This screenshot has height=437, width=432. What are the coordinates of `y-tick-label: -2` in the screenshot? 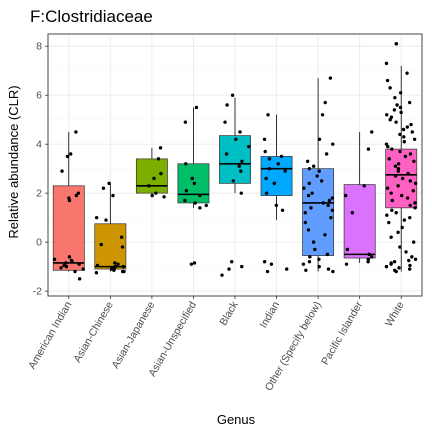 It's located at (37, 292).